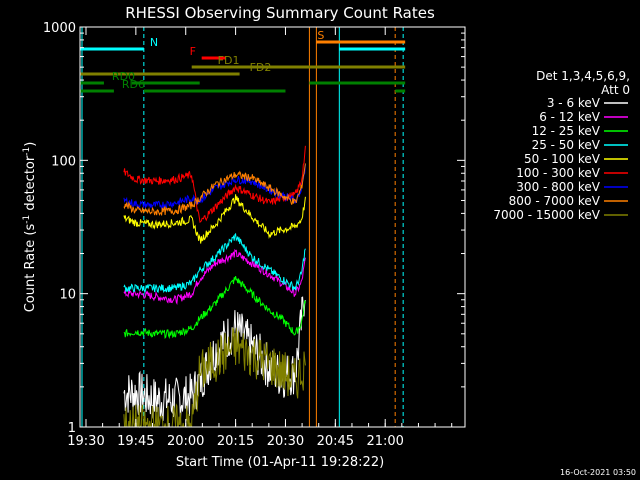  I want to click on y-tick-label: 1000, so click(59, 28).